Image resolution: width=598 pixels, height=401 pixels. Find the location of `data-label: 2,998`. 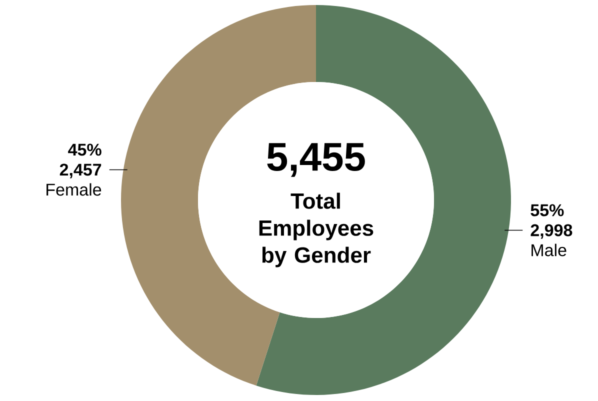

data-label: 2,998 is located at coordinates (551, 231).